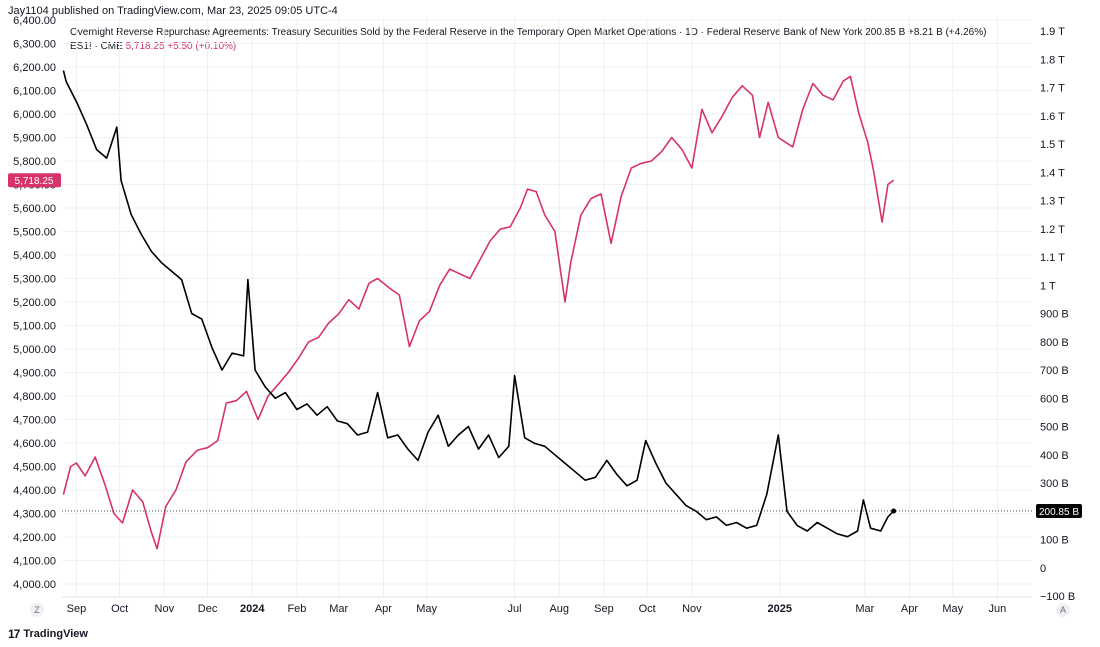  Describe the element at coordinates (14, 634) in the screenshot. I see `tradingview-logo-icon: 17` at that location.